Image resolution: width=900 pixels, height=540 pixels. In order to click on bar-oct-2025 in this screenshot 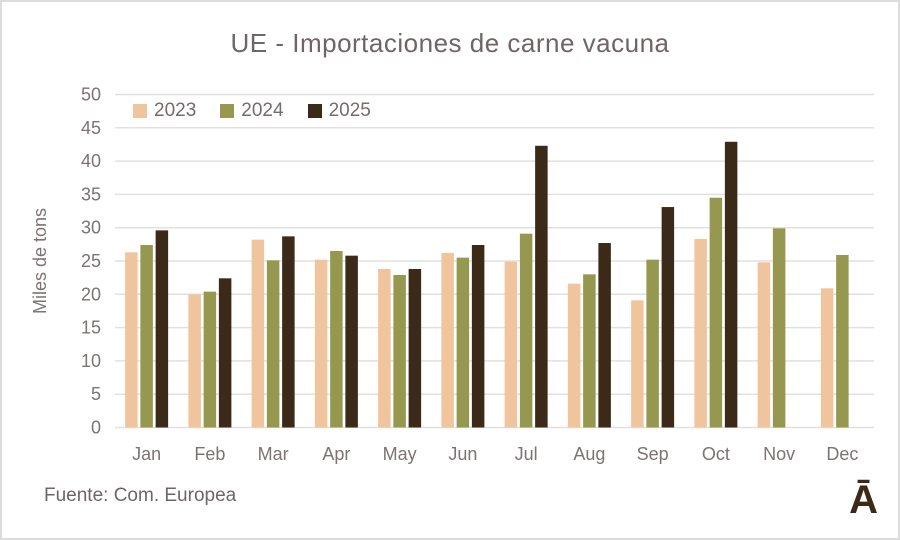, I will do `click(731, 284)`.